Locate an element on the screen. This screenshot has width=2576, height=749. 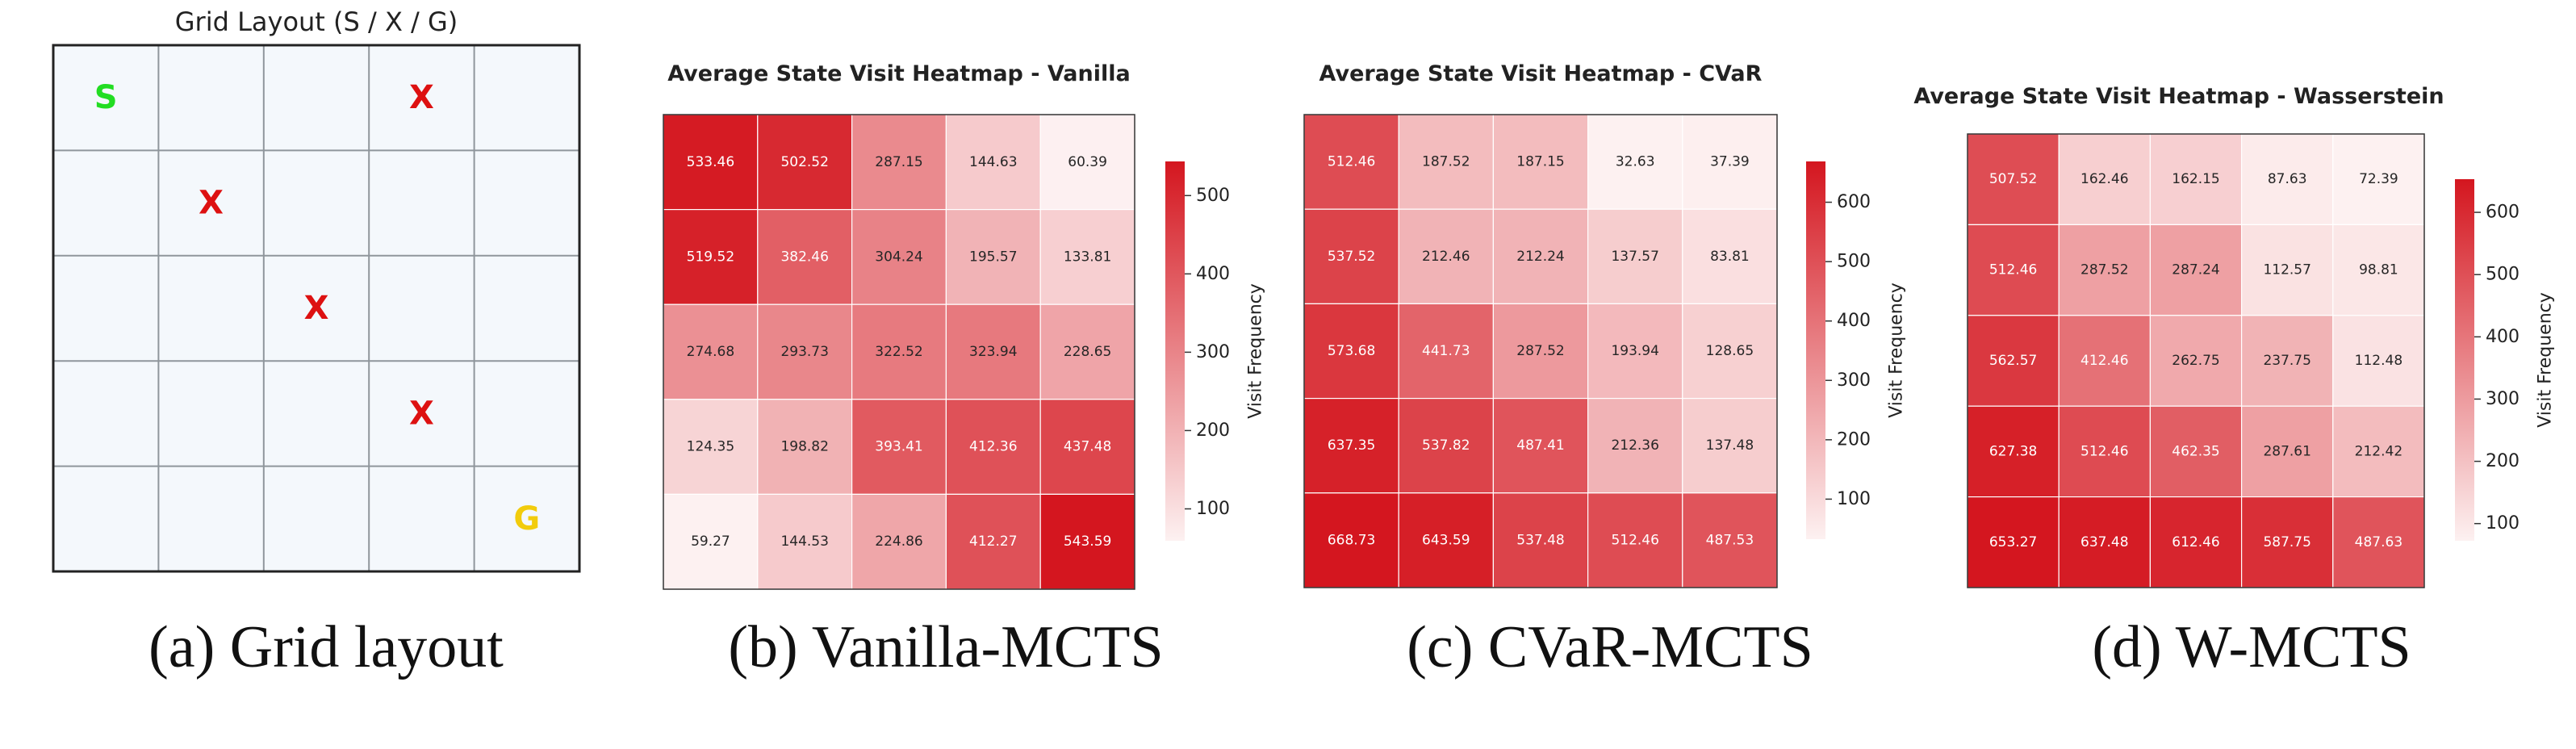
heatmap-cell-value: 323.94 is located at coordinates (993, 352).